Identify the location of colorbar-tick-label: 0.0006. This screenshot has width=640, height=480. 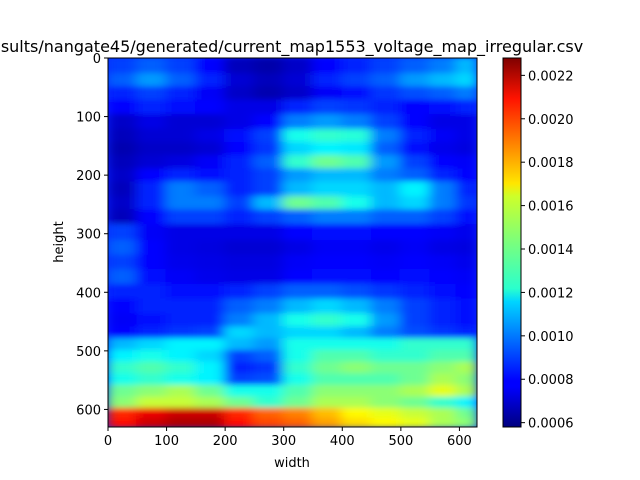
(551, 424).